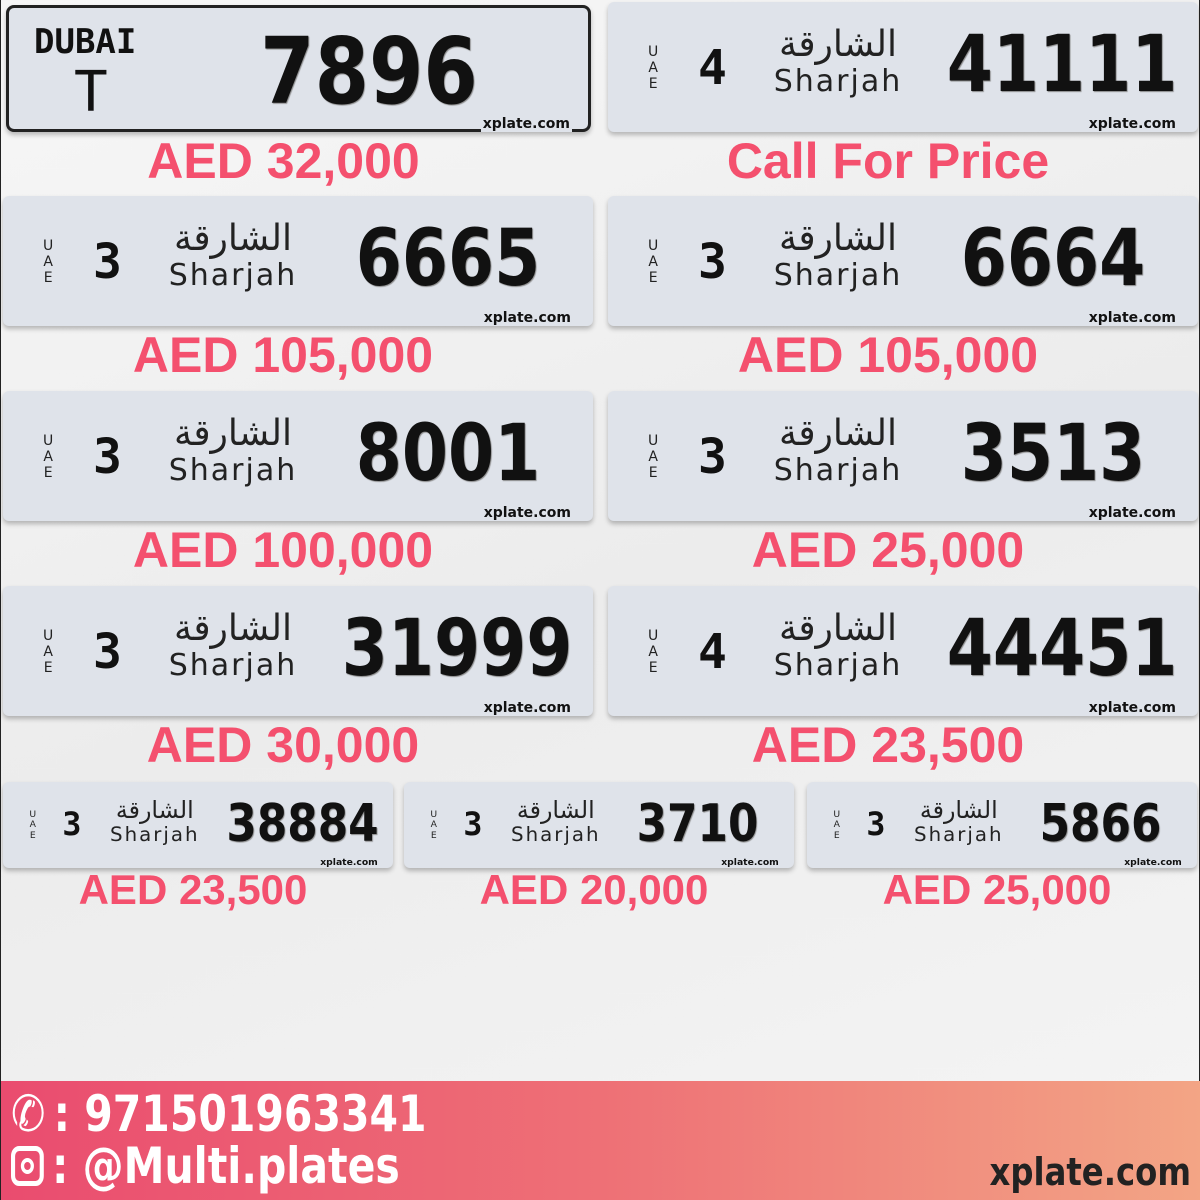  What do you see at coordinates (219, 1114) in the screenshot?
I see `phone-line: ✆: 971501963341` at bounding box center [219, 1114].